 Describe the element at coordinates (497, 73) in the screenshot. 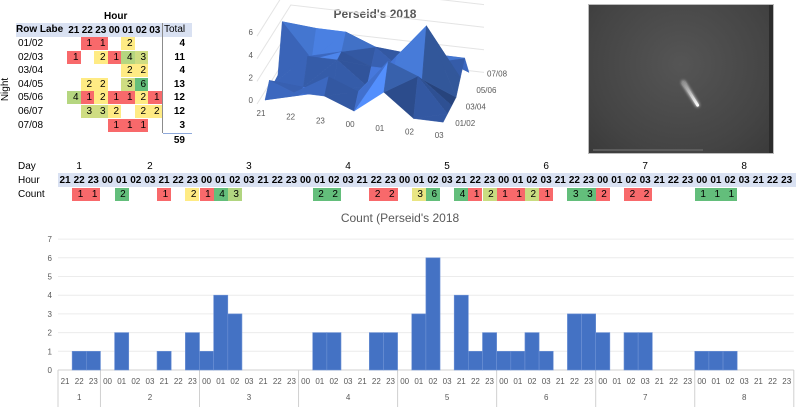

I see `surface-y-tick: 07/08` at that location.